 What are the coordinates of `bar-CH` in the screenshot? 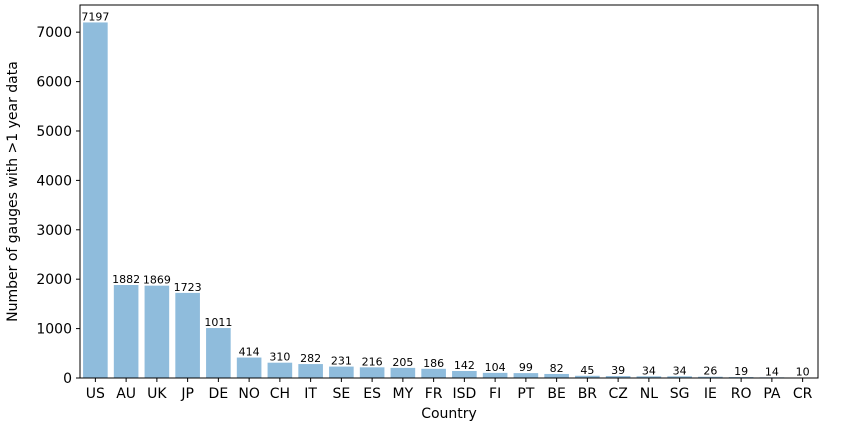 It's located at (280, 370).